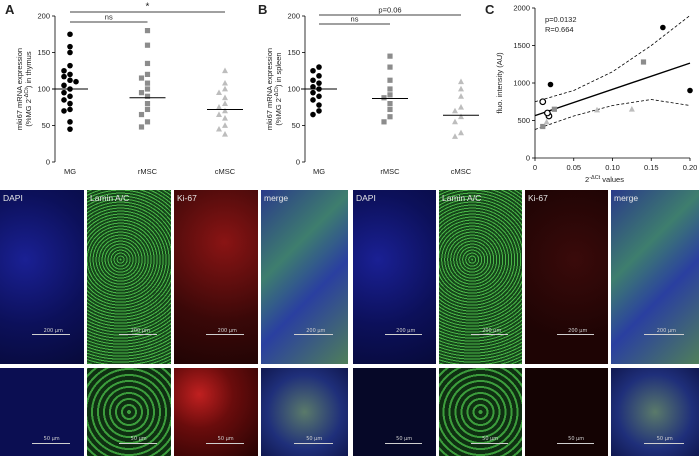 The height and width of the screenshot is (456, 699). Describe the element at coordinates (573, 167) in the screenshot. I see `x-tick-label: 0.05` at that location.